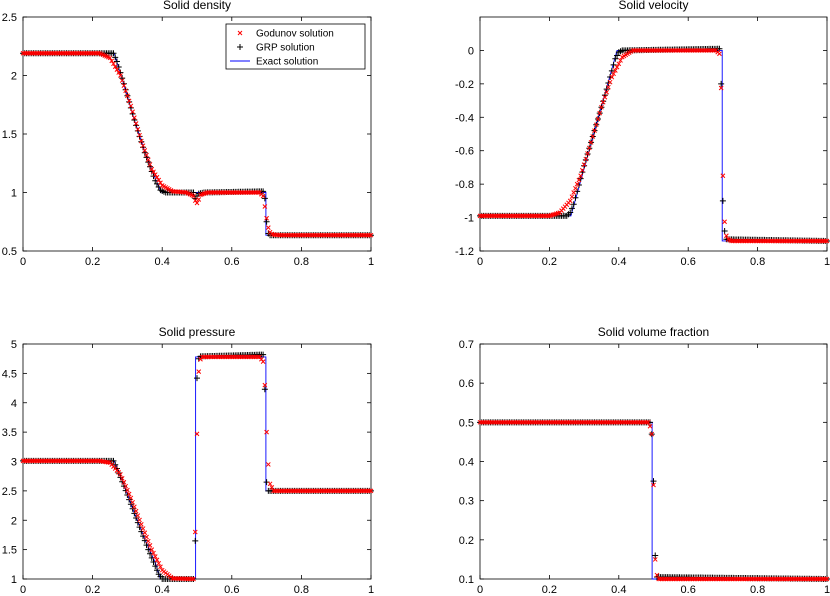  I want to click on y-tick-label: 4, so click(14, 404).